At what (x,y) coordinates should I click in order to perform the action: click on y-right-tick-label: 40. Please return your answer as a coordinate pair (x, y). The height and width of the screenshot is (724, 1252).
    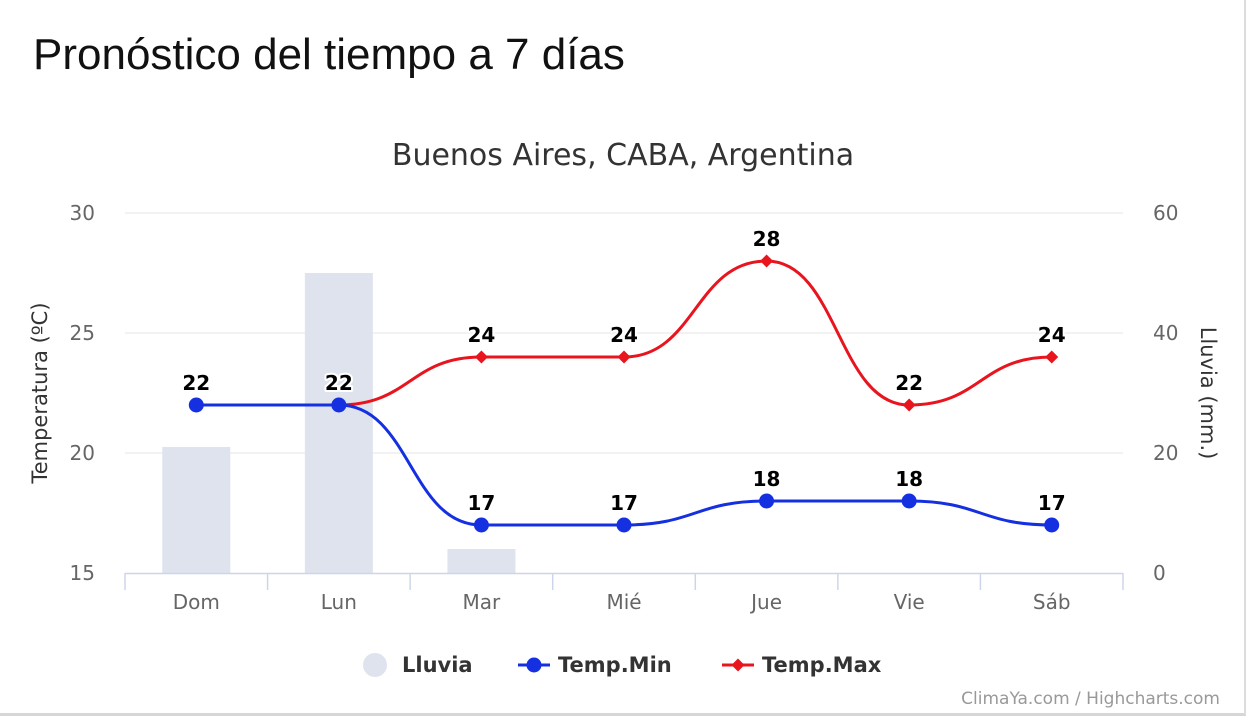
    Looking at the image, I should click on (1165, 333).